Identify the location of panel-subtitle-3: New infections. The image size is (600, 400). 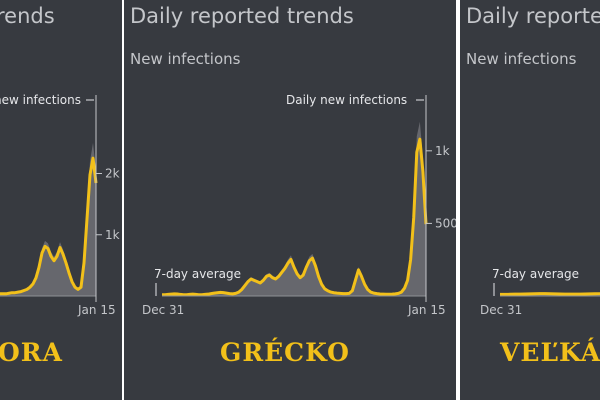
(521, 59).